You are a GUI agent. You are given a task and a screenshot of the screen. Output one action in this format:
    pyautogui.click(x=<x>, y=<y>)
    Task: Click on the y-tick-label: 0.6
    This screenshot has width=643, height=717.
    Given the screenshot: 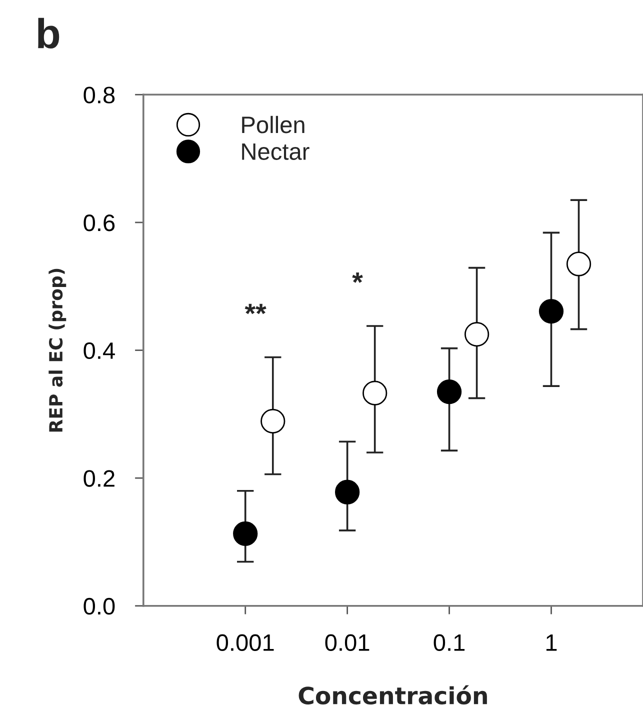 What is the action you would take?
    pyautogui.click(x=99, y=223)
    